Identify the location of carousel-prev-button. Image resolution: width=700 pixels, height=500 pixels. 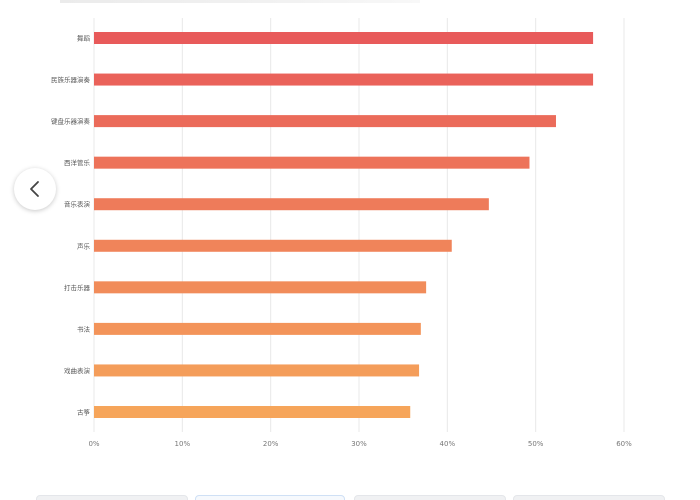
(35, 189).